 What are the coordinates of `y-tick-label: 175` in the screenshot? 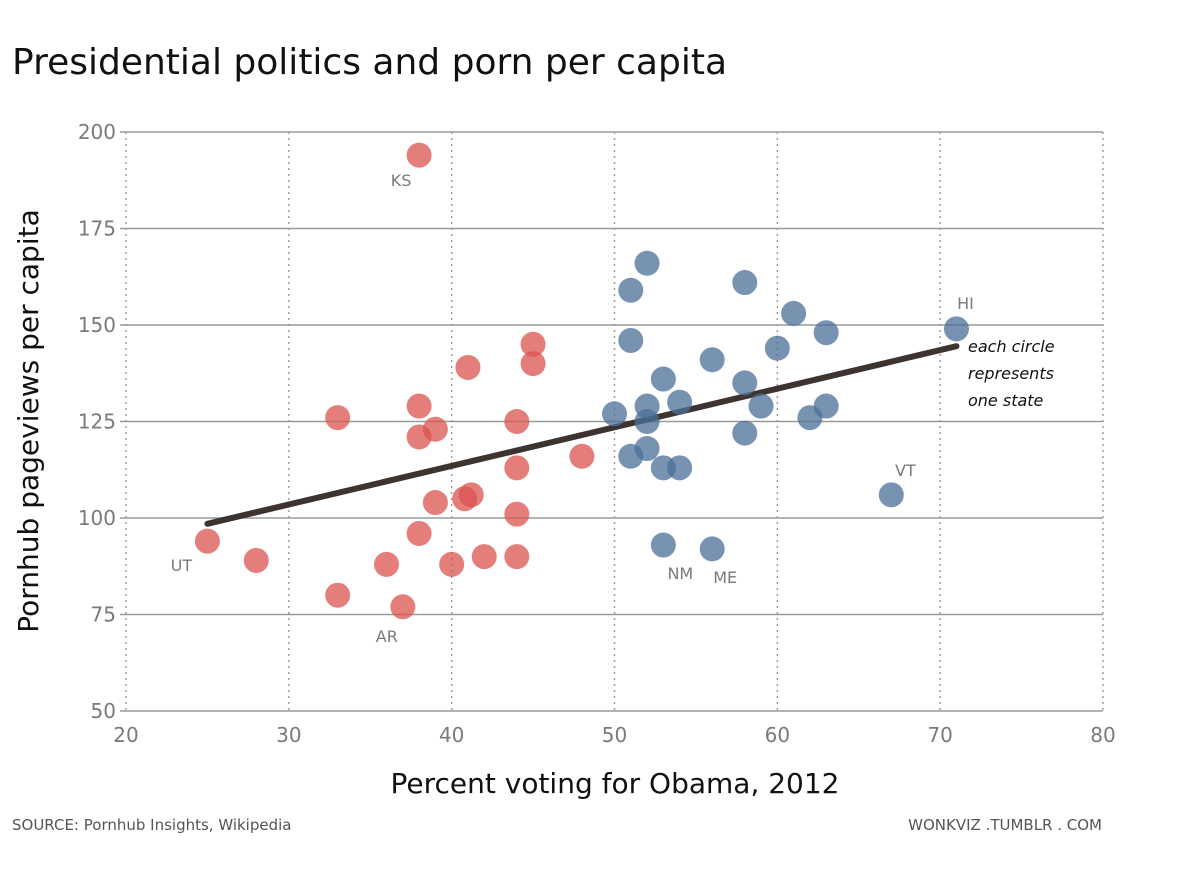 It's located at (97, 229).